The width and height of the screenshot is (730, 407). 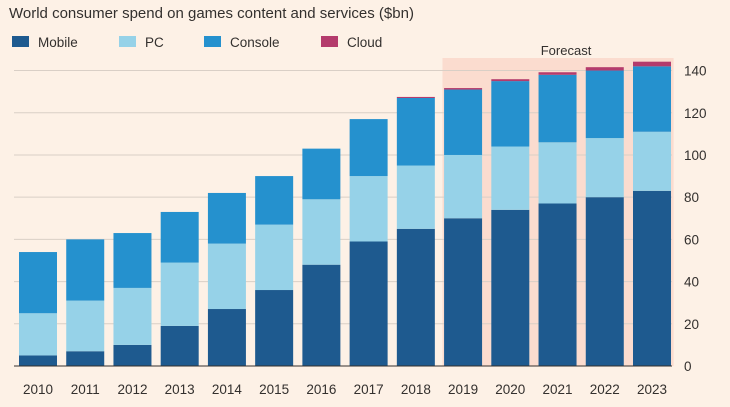 What do you see at coordinates (369, 389) in the screenshot?
I see `x-tick-label: 2017` at bounding box center [369, 389].